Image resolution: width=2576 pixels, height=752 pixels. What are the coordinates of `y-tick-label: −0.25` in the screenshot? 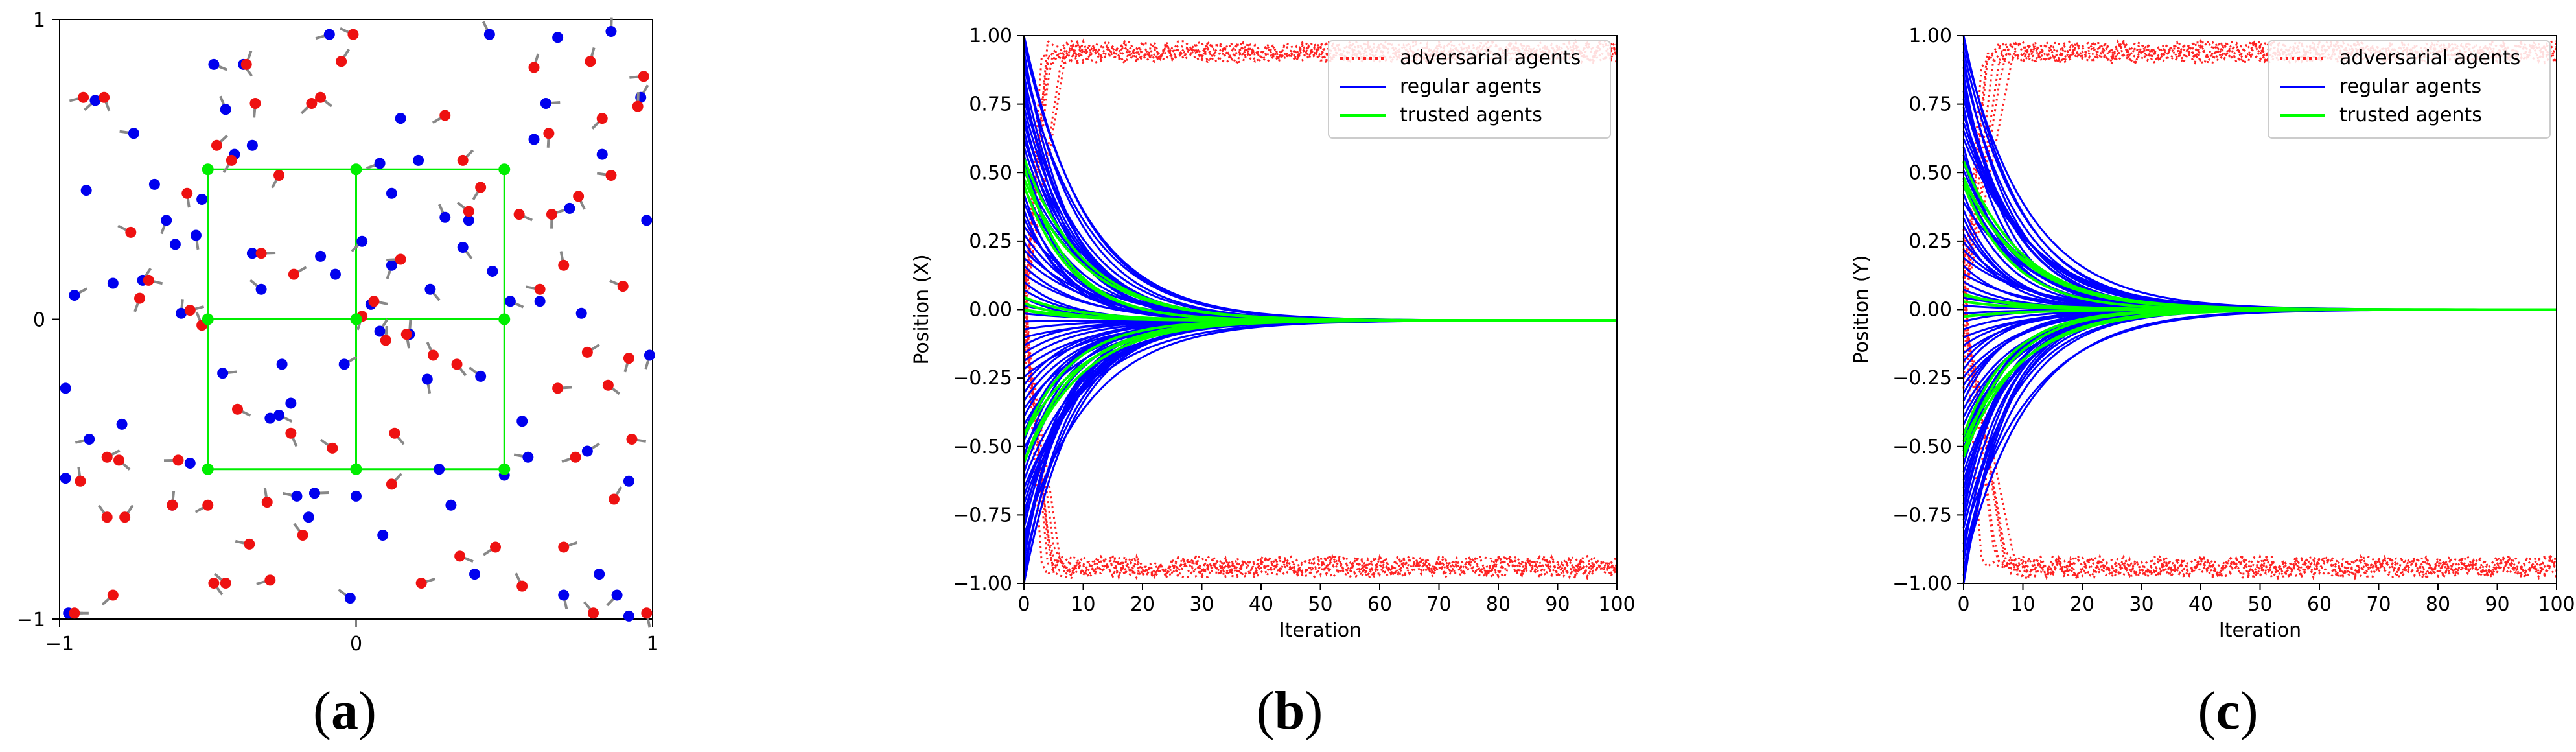 It's located at (982, 378).